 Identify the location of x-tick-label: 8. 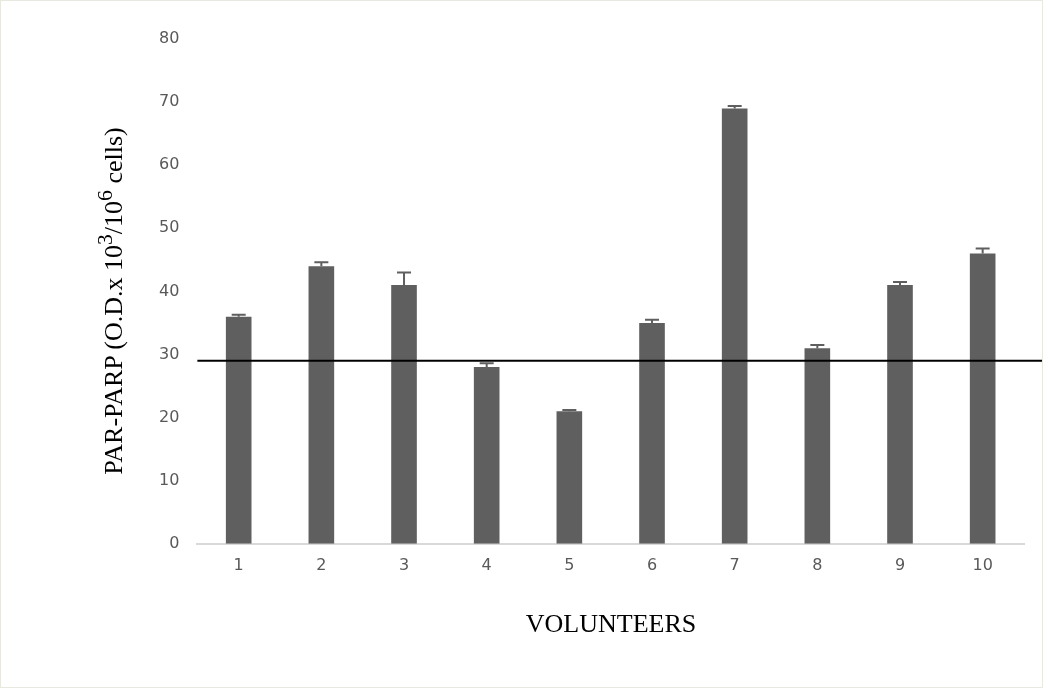
(817, 564).